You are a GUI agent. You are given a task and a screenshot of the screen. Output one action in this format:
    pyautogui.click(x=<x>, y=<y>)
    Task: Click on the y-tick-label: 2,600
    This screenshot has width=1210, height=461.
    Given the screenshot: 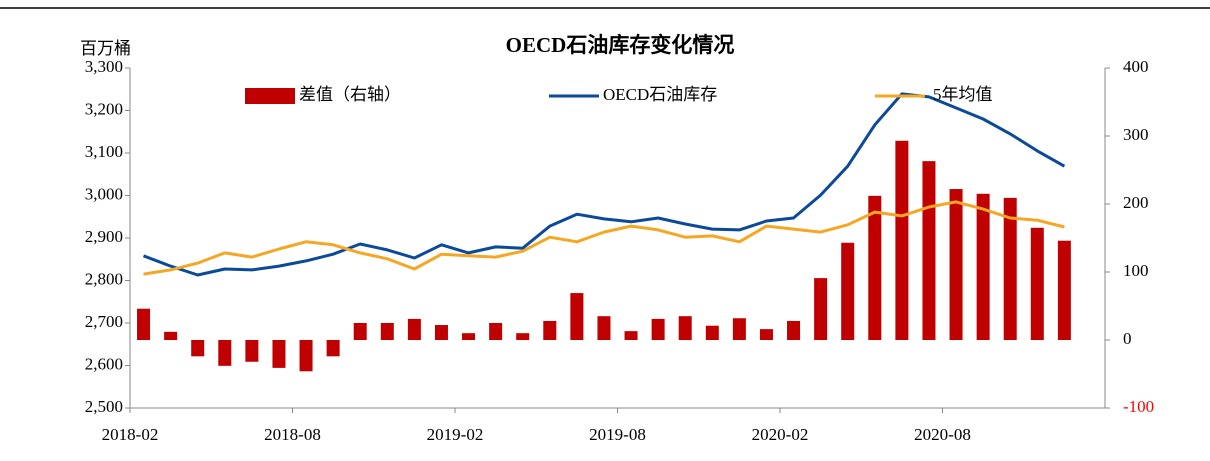 What is the action you would take?
    pyautogui.click(x=104, y=363)
    